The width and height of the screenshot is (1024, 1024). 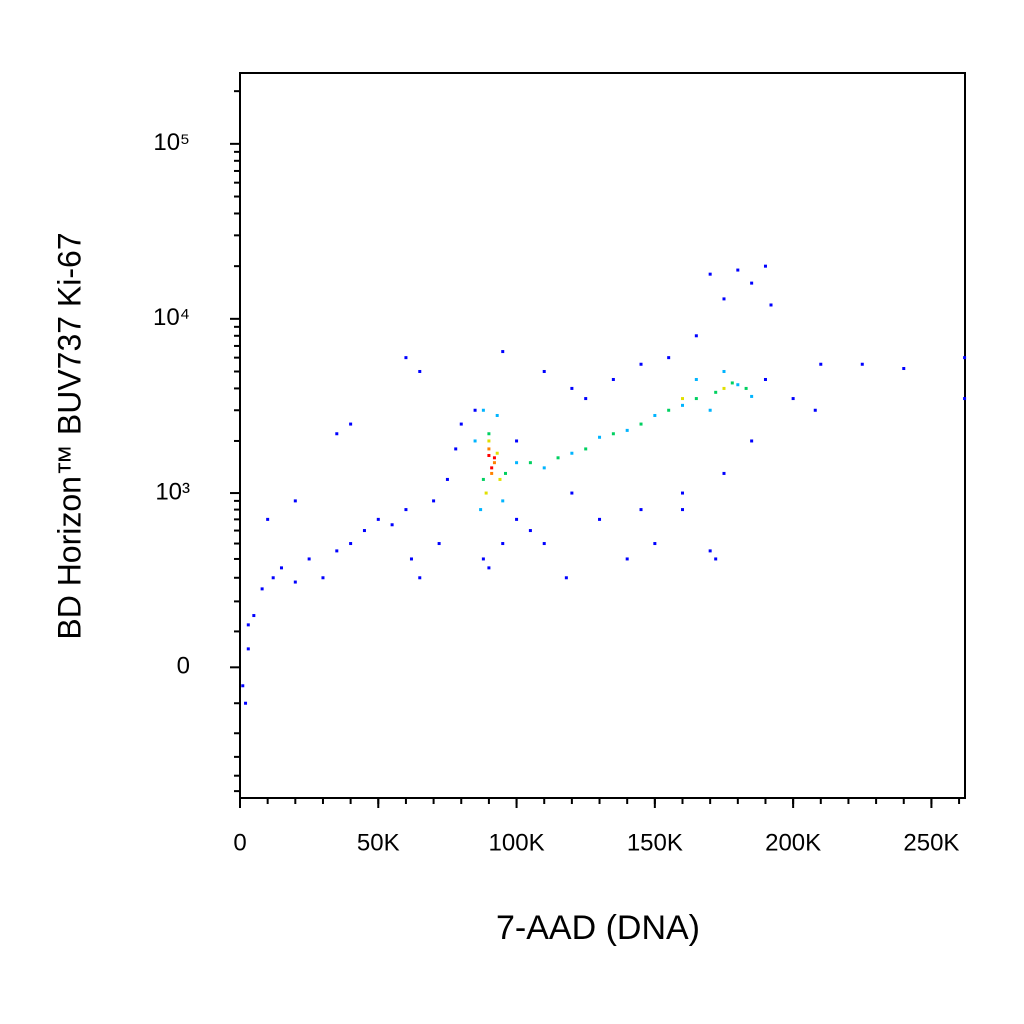 I want to click on x-tick-label: 100K, so click(x=517, y=842).